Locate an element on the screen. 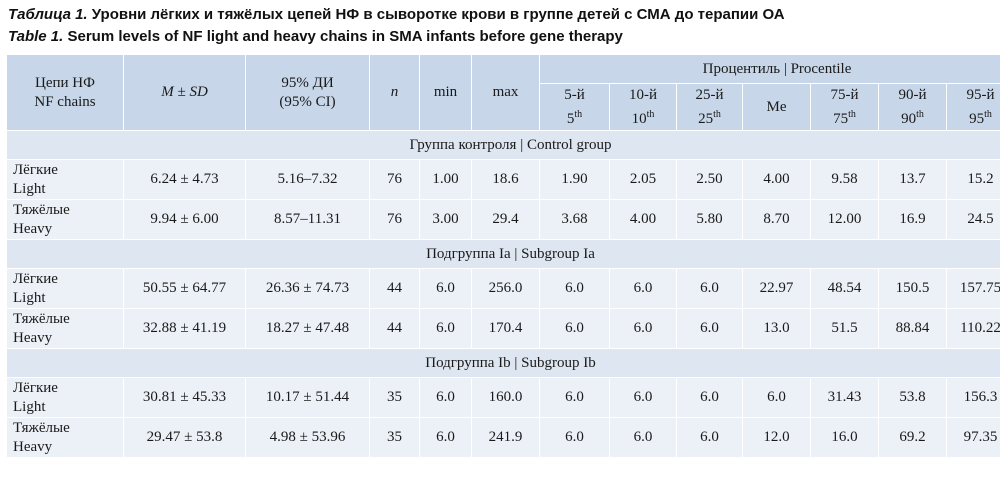  header-p95-en: 95th is located at coordinates (974, 117).